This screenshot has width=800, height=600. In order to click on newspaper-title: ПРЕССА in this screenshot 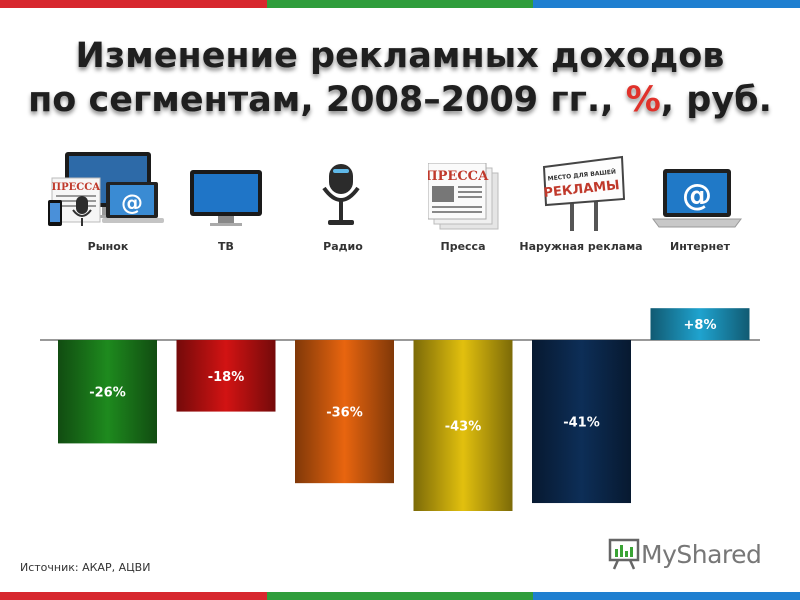, I will do `click(458, 176)`.